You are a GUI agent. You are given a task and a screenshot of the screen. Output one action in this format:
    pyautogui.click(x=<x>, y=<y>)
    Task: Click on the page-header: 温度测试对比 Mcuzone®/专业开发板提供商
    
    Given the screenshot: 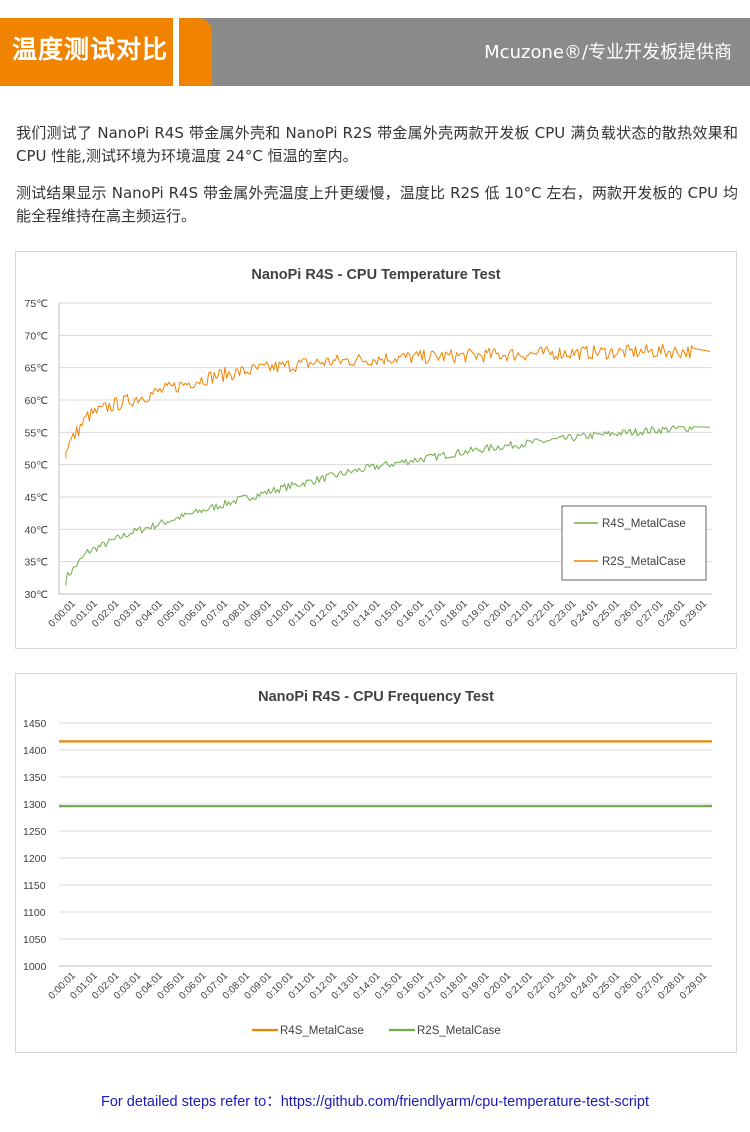 What is the action you would take?
    pyautogui.click(x=375, y=52)
    